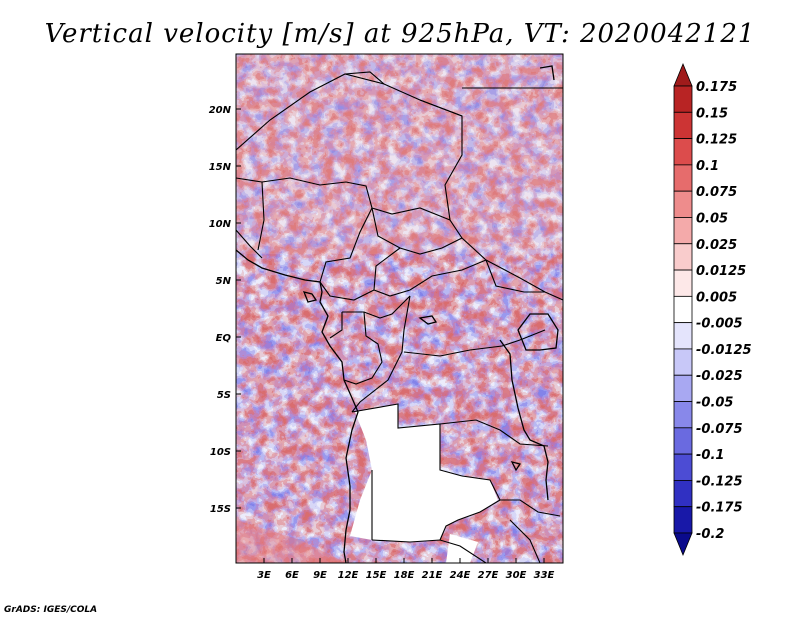  I want to click on grads-credit: GrADS: IGES/COLA, so click(50, 610).